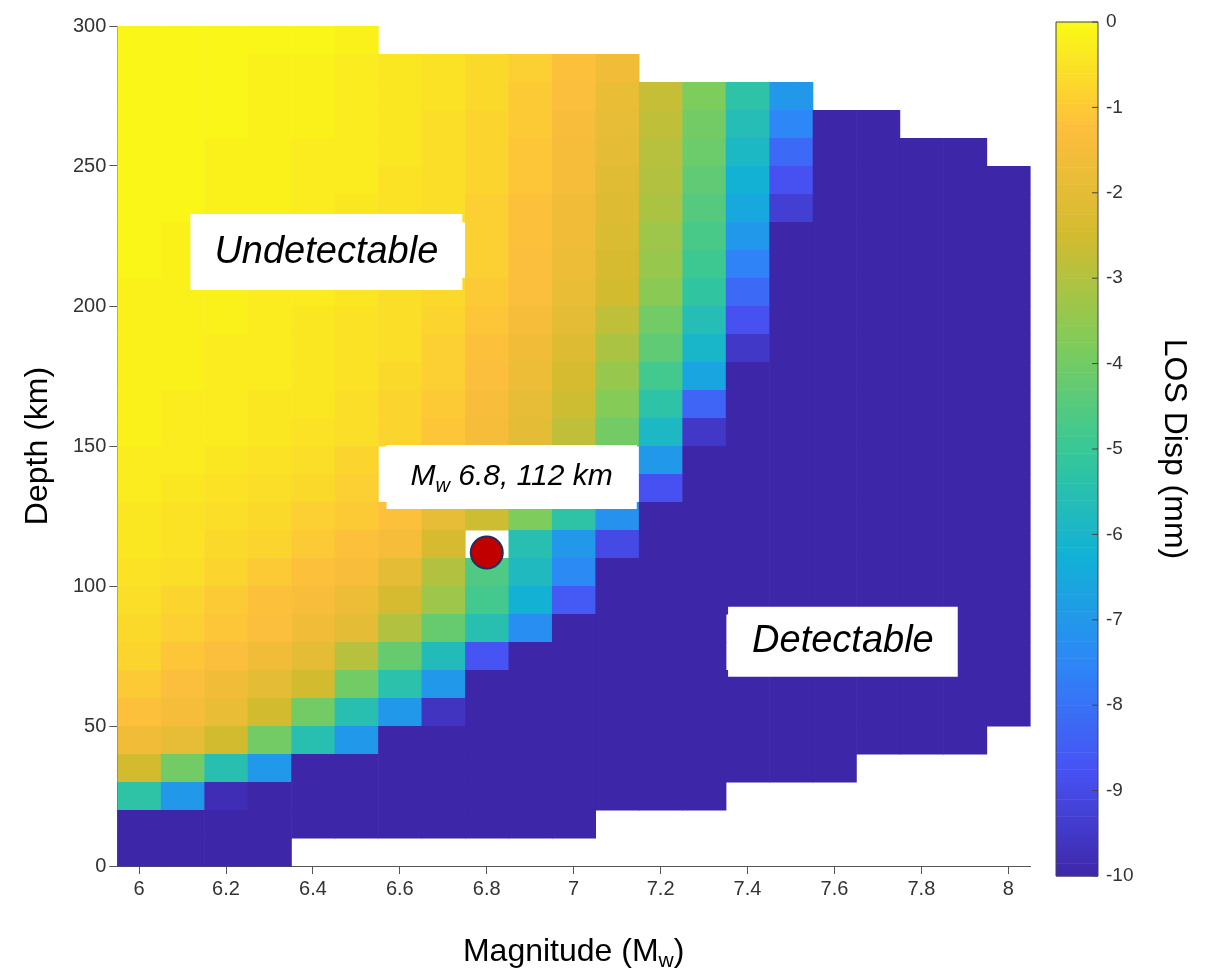 The image size is (1208, 979). I want to click on x-tick-label: 6, so click(139, 887).